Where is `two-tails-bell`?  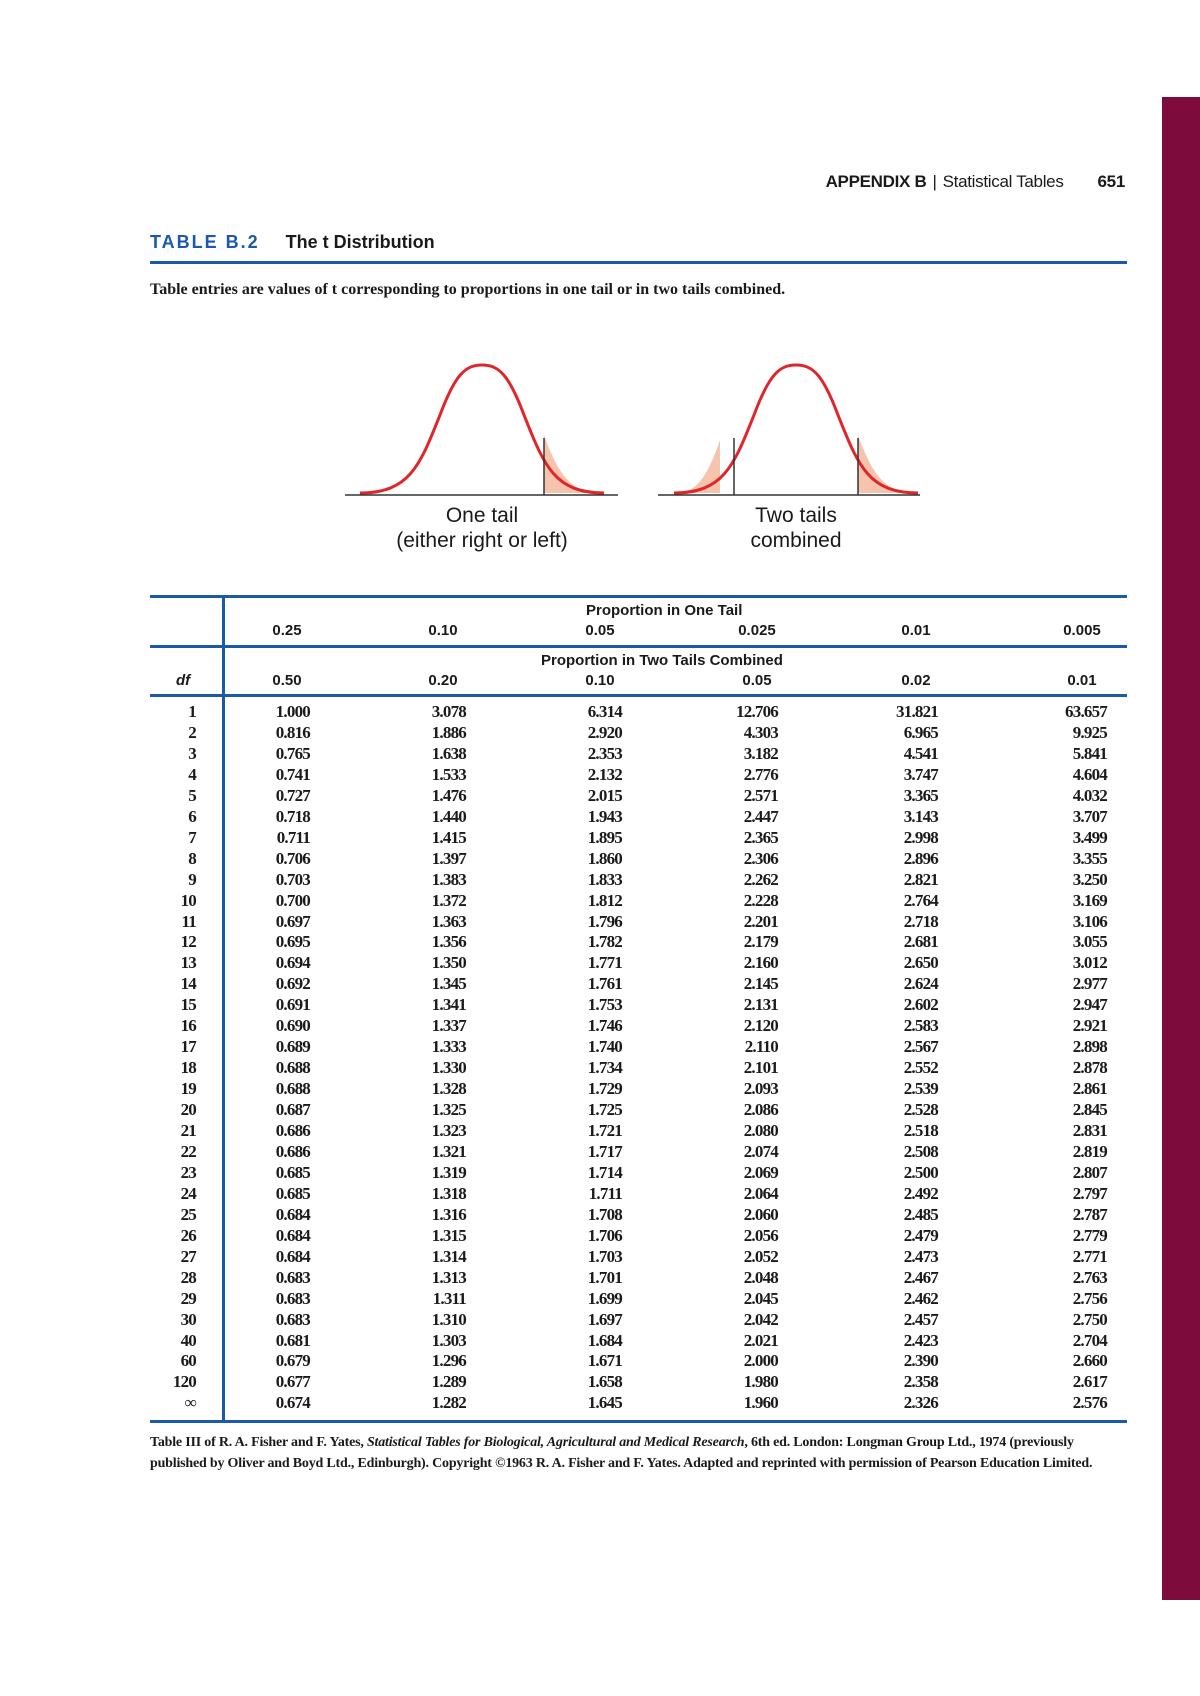 two-tails-bell is located at coordinates (796, 429).